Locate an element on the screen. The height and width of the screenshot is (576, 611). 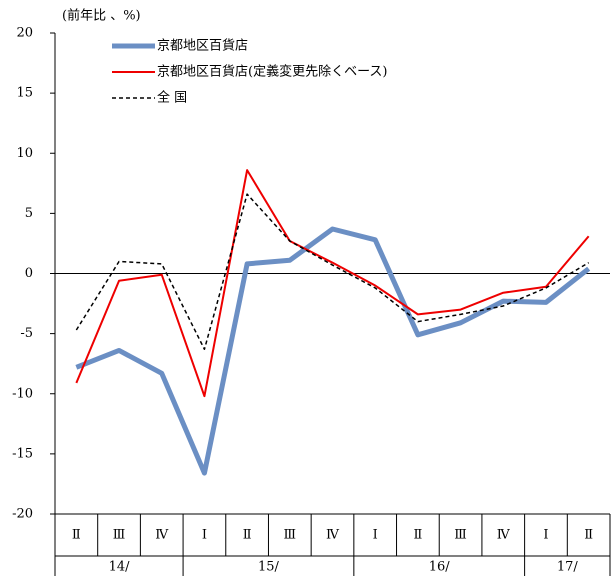
y-tick-label: 0 is located at coordinates (29, 273).